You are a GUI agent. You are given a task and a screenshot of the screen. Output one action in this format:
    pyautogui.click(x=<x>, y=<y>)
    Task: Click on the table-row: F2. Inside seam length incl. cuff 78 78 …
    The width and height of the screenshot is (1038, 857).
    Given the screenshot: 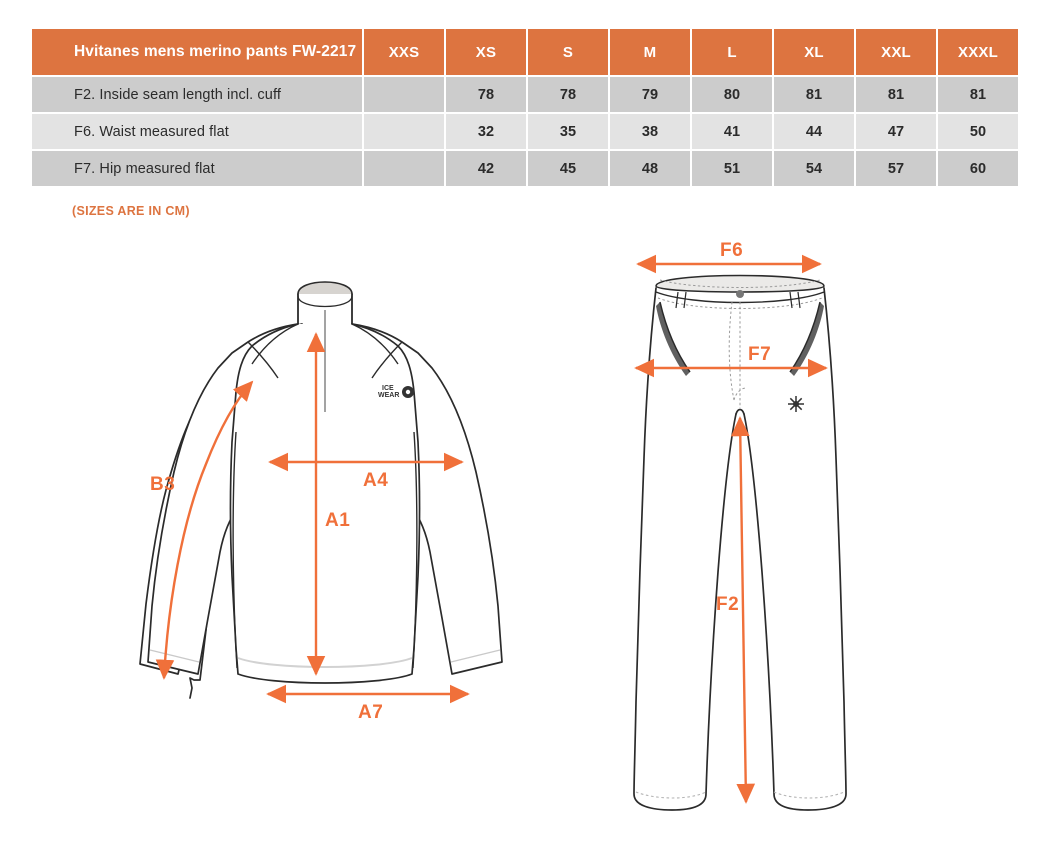 What is the action you would take?
    pyautogui.click(x=525, y=94)
    